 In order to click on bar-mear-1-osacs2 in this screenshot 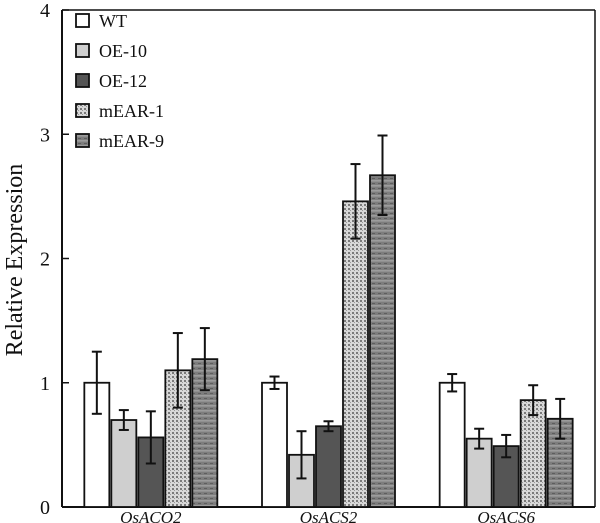, I will do `click(355, 354)`.